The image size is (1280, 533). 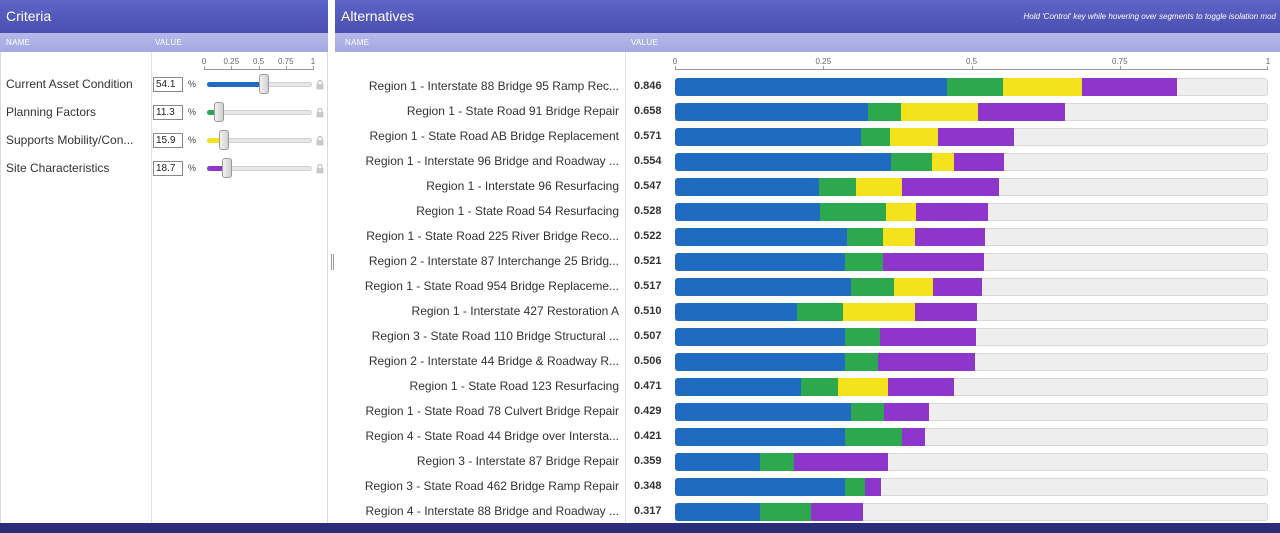 I want to click on alternative-name: Region 1 - State Road 123 Resurfacing, so click(x=514, y=386).